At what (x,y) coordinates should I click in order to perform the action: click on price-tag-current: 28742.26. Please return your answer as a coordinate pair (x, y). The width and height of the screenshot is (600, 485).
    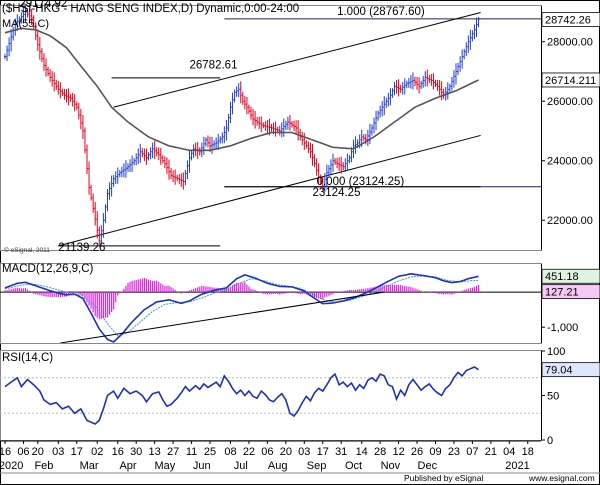
    Looking at the image, I should click on (568, 21).